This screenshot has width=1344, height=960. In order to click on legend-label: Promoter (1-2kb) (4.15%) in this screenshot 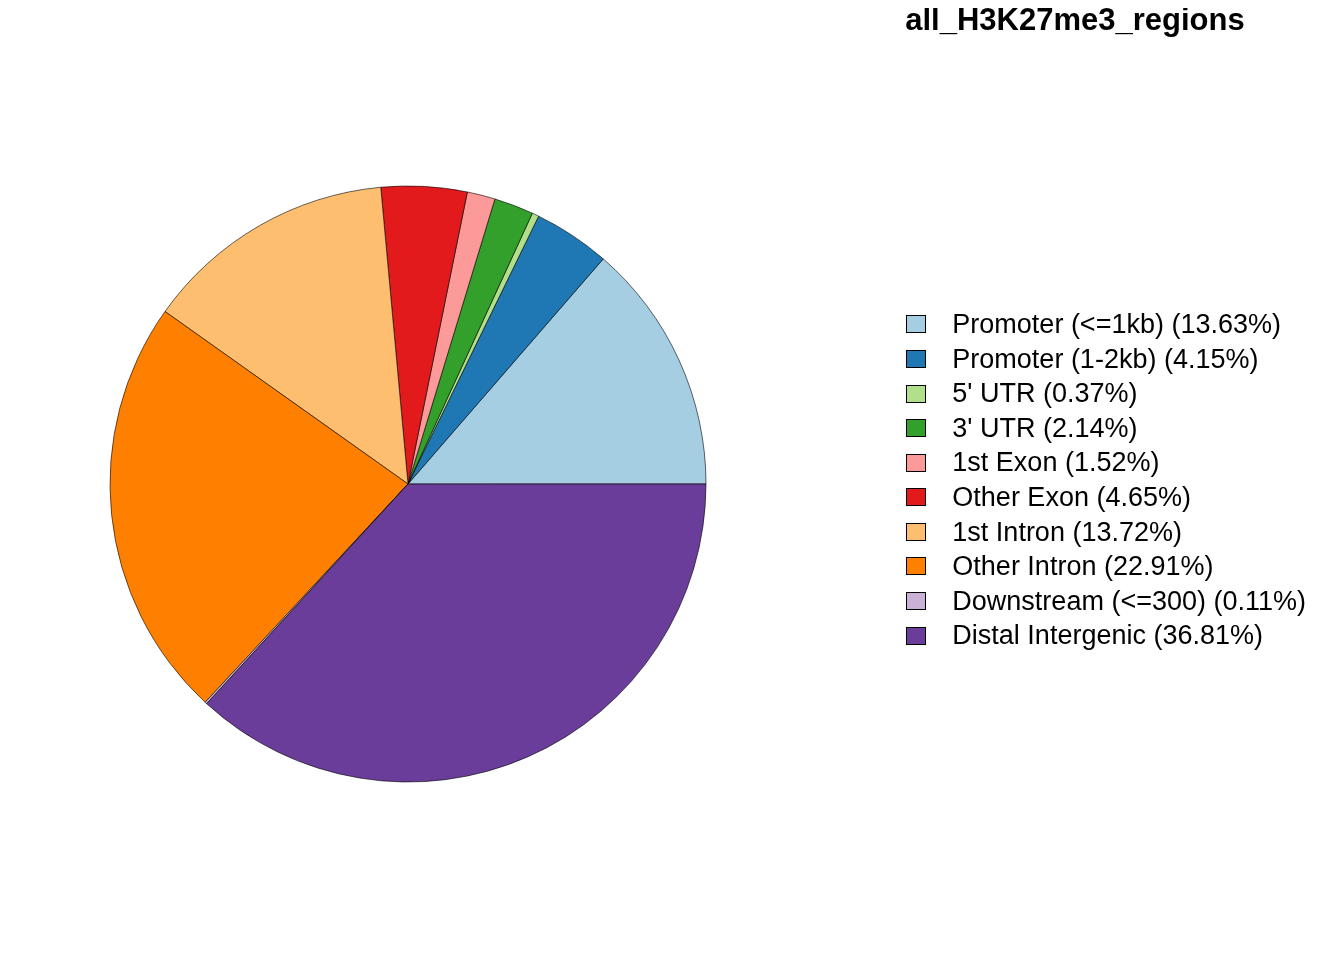, I will do `click(1105, 359)`.